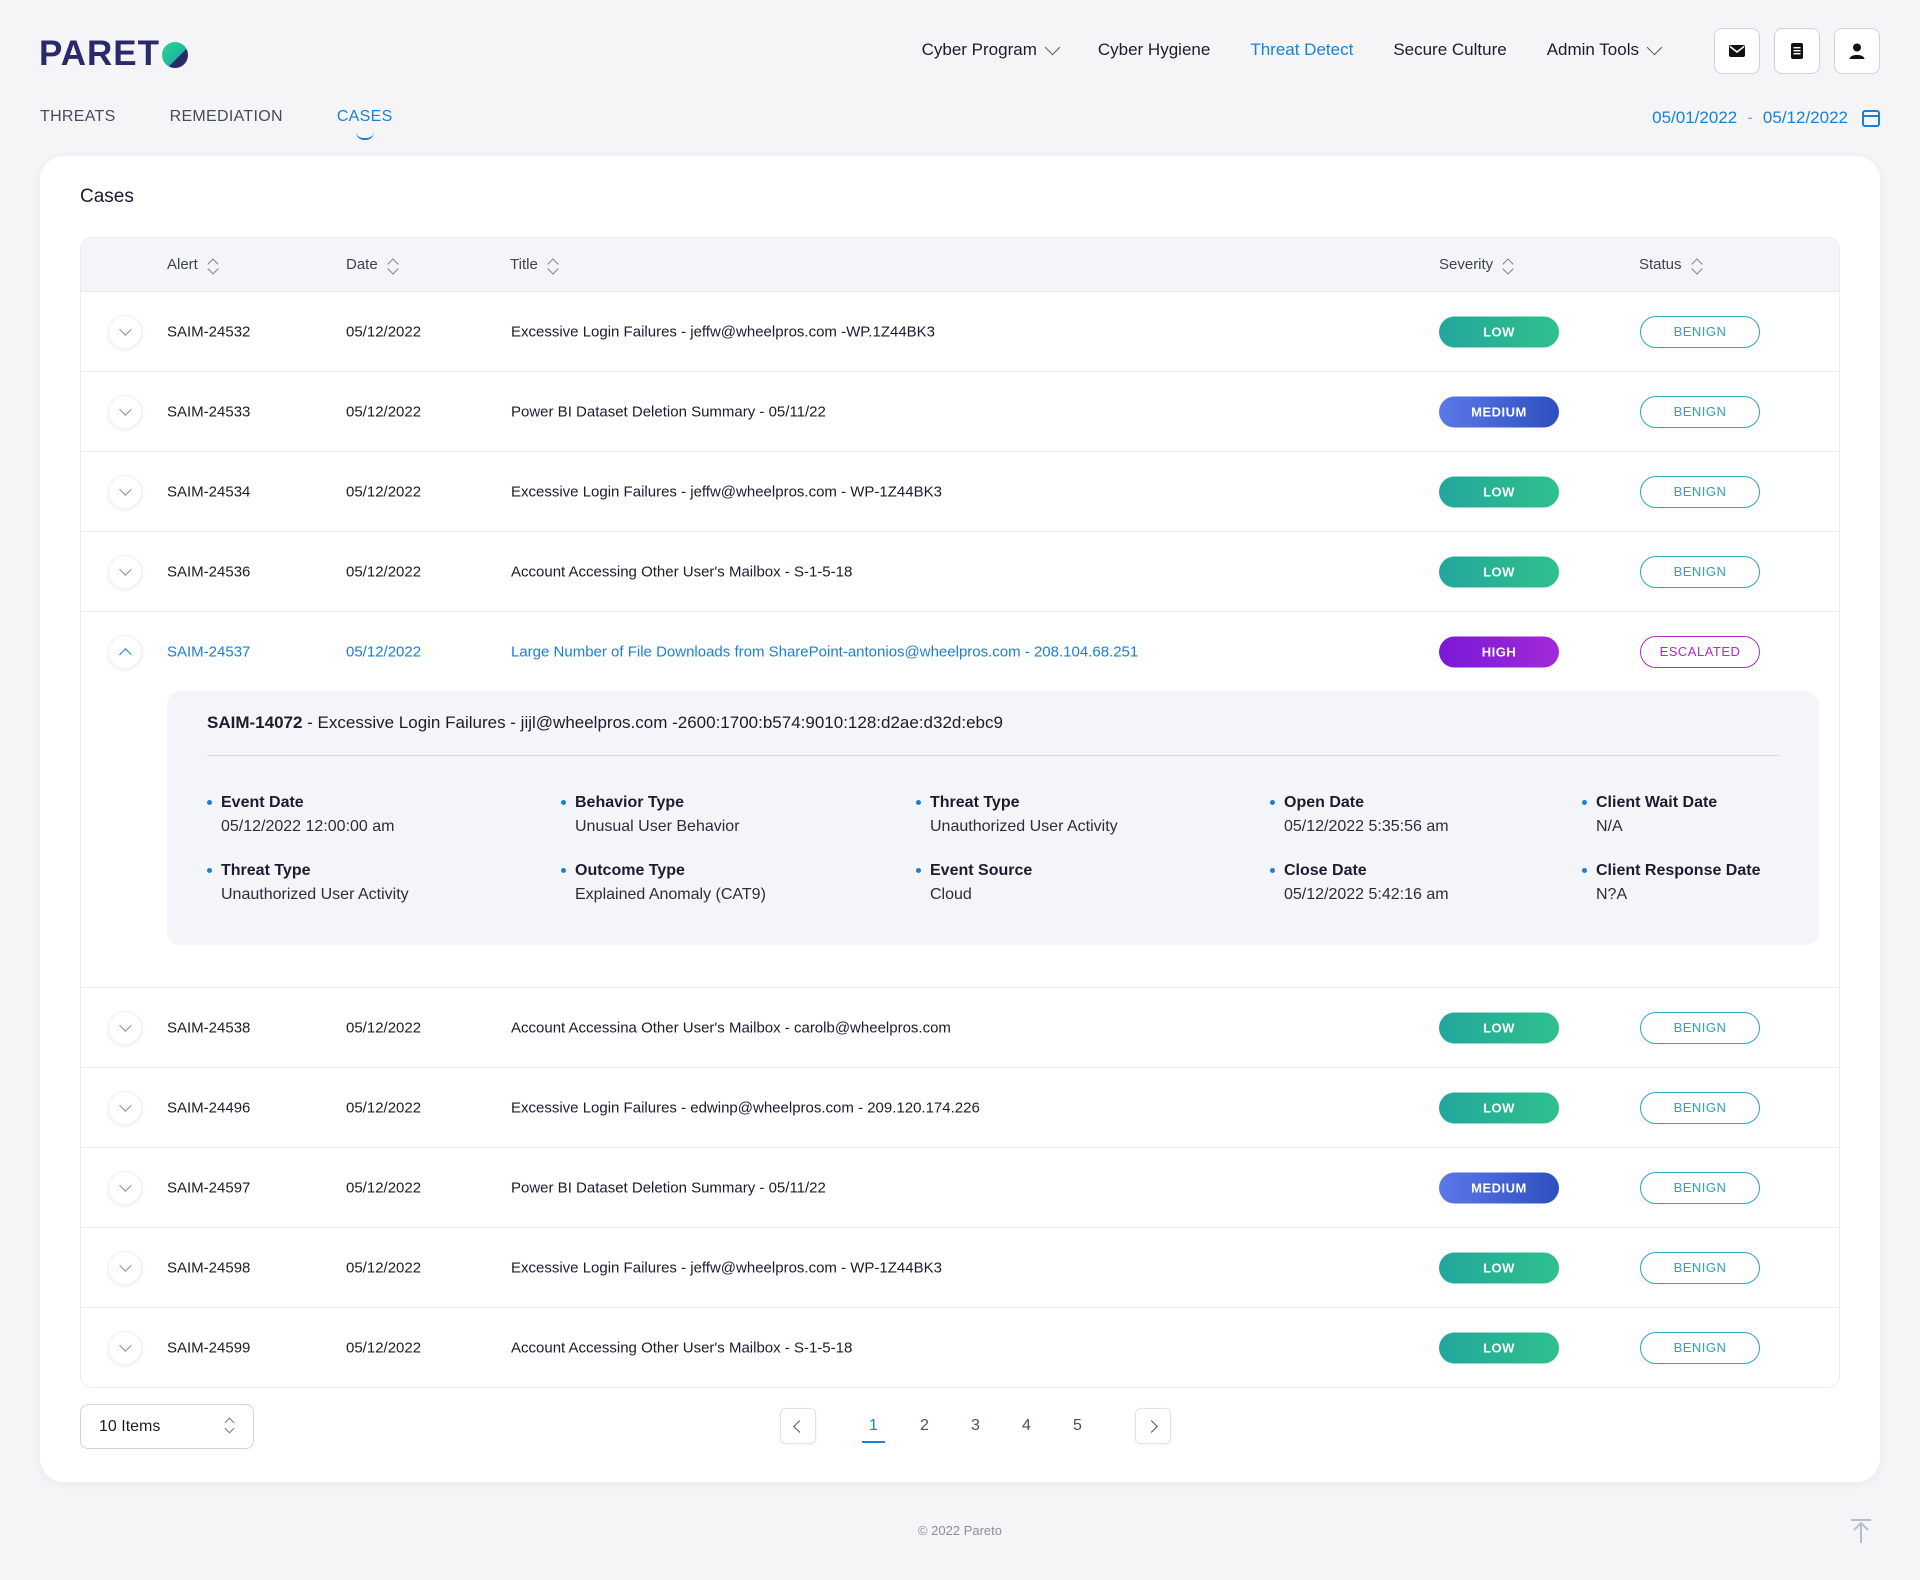  I want to click on documents-button, so click(1797, 51).